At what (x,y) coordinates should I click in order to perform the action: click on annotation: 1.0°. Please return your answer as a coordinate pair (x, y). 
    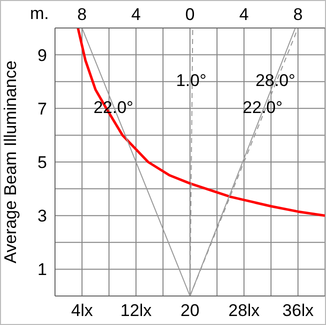
    Looking at the image, I should click on (191, 81).